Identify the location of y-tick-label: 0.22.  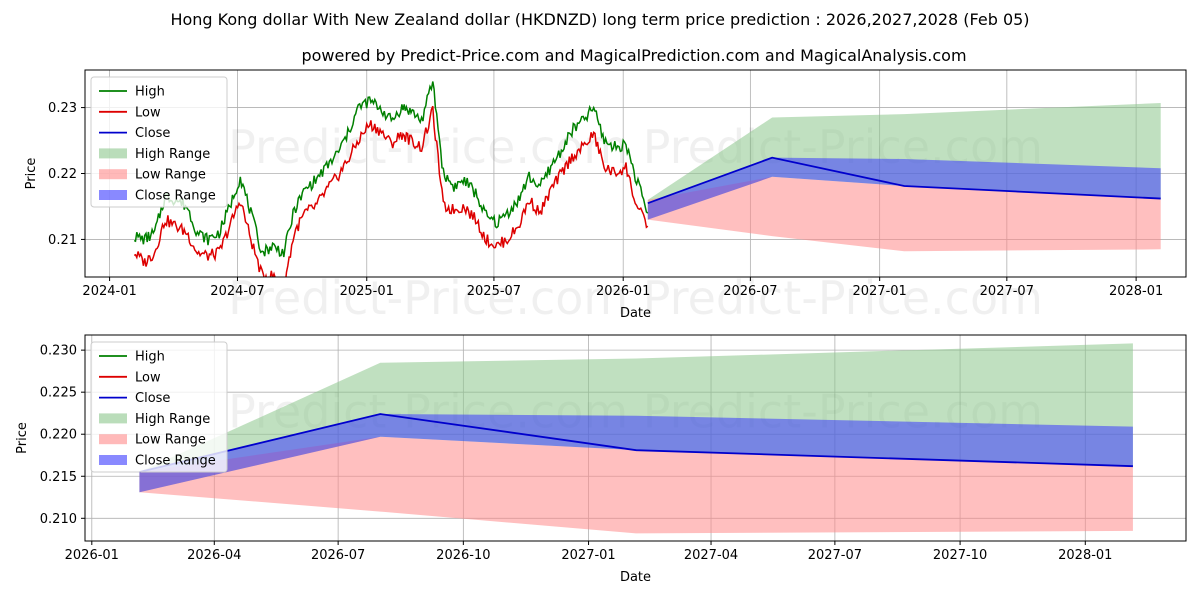
(62, 174).